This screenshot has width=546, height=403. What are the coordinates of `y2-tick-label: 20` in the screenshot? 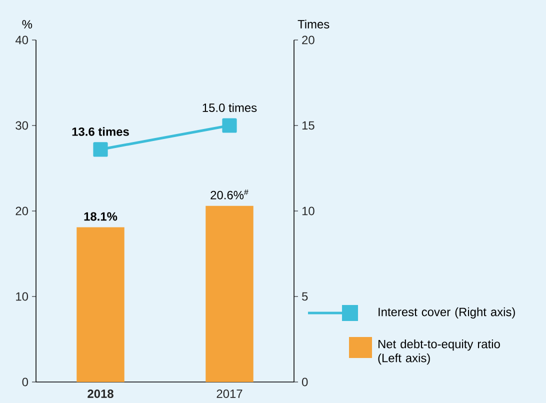 It's located at (308, 40).